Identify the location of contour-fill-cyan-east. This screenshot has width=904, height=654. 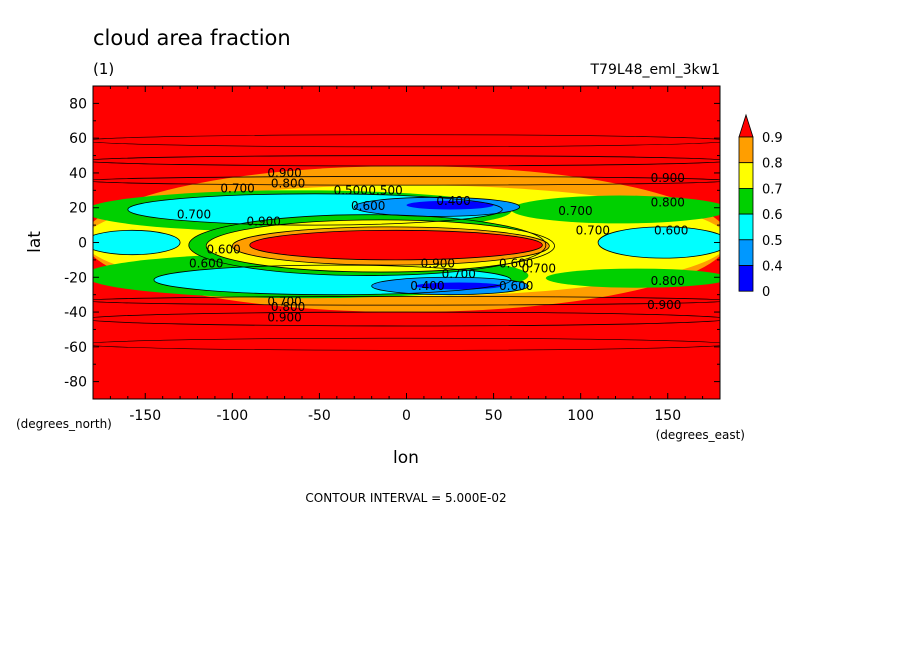
(659, 242).